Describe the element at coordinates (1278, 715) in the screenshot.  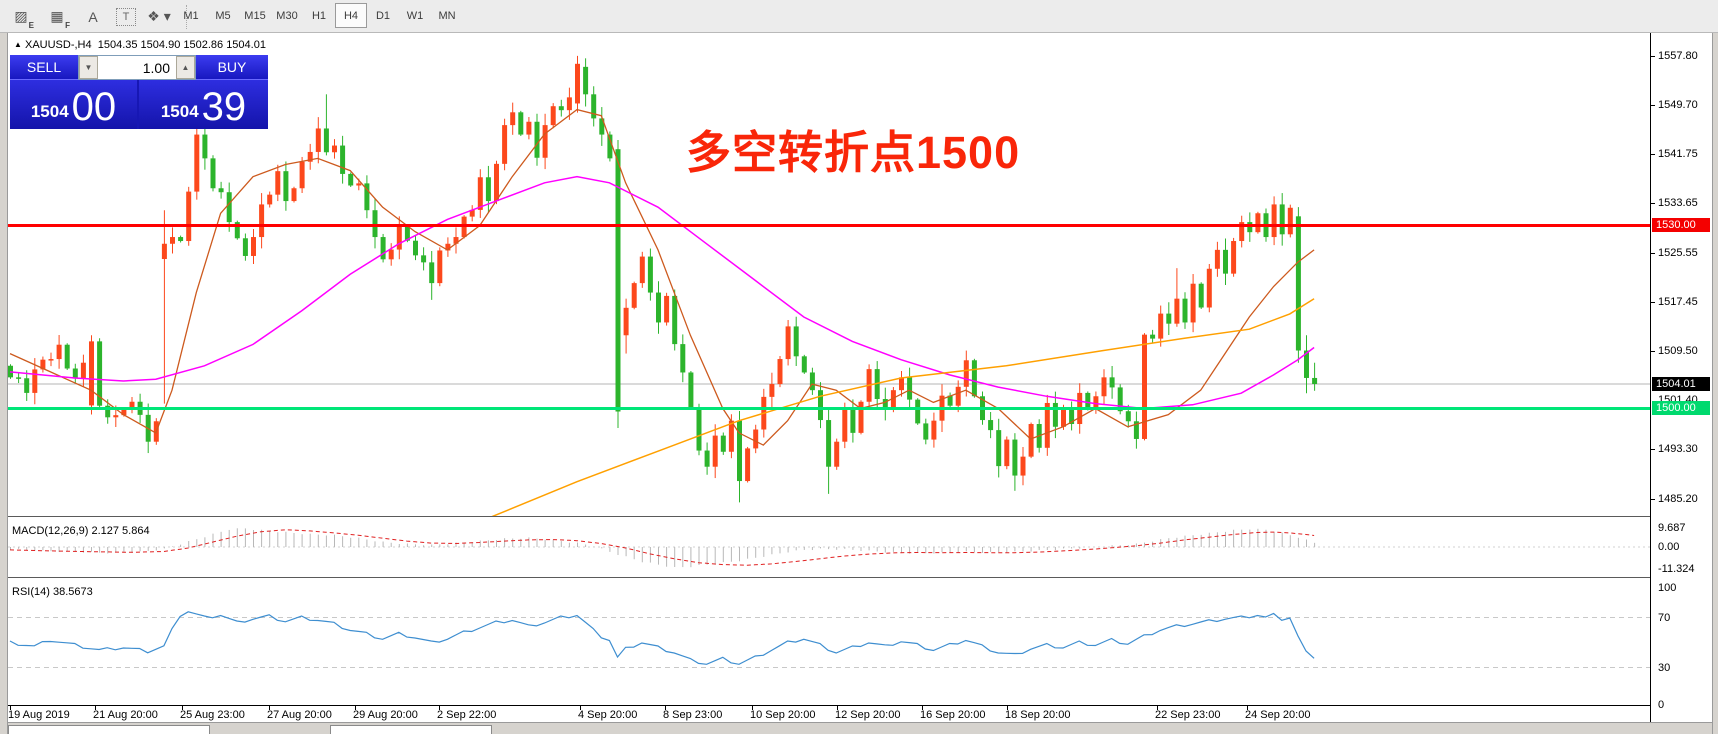
I see `date-axis-label: 24 Sep 20:00` at that location.